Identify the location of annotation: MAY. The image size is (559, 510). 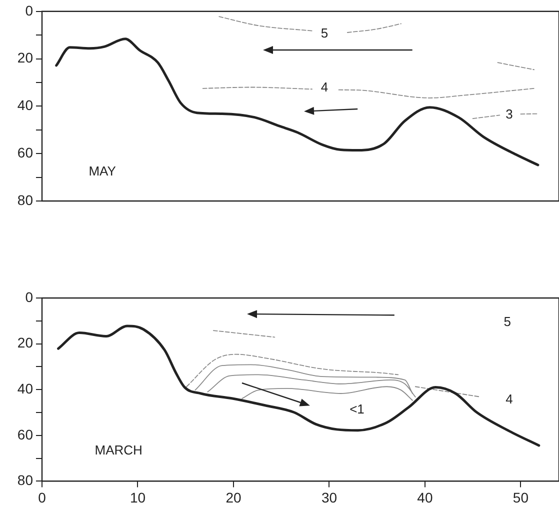
(102, 171).